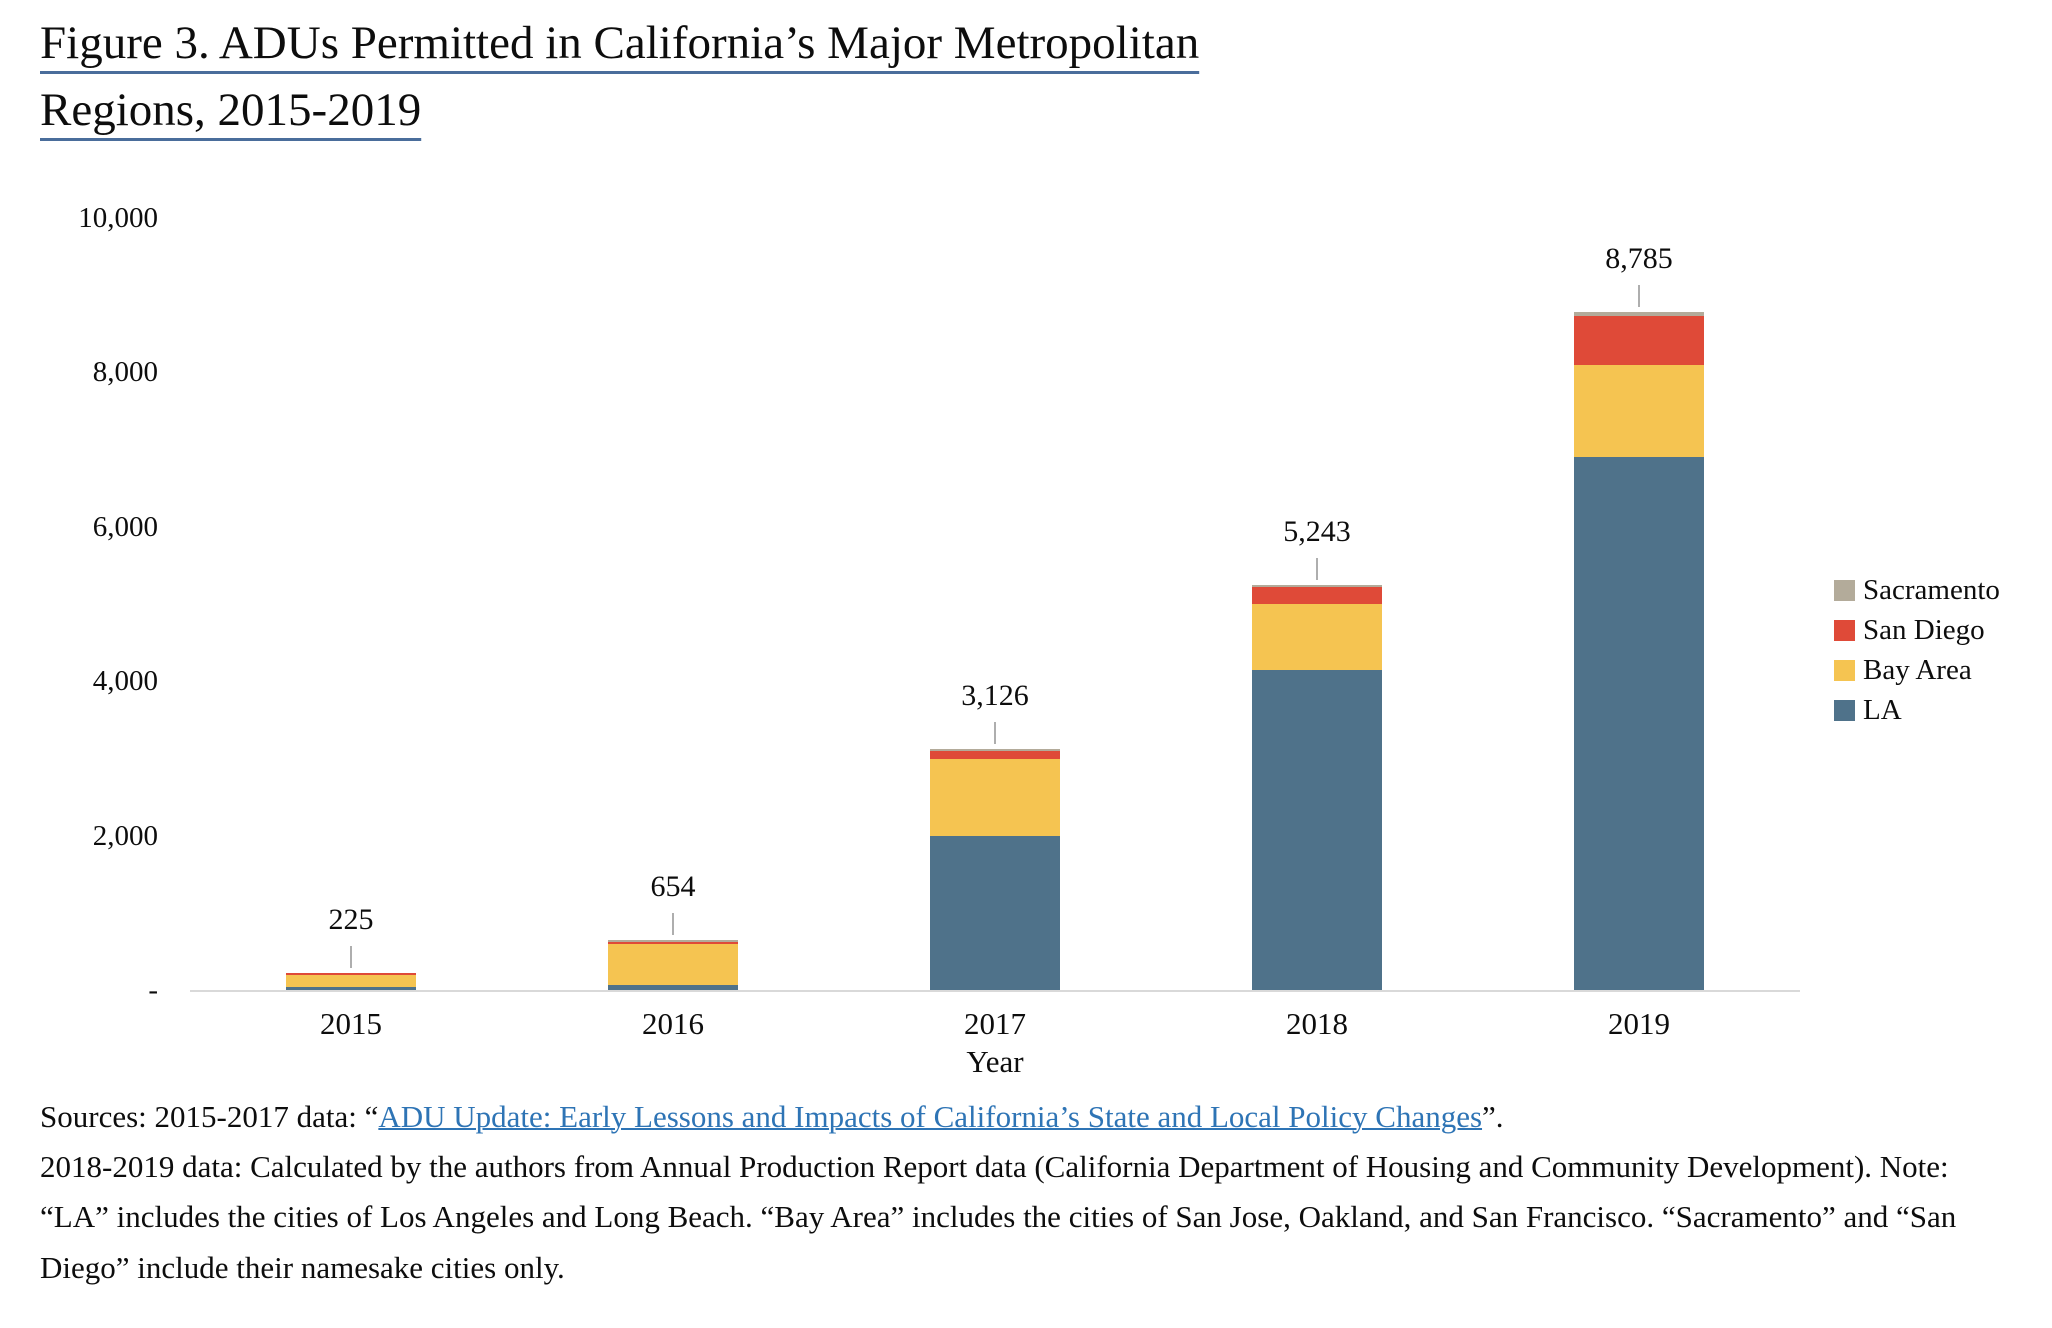 The width and height of the screenshot is (2052, 1328). What do you see at coordinates (153, 990) in the screenshot?
I see `y-tick-label: -` at bounding box center [153, 990].